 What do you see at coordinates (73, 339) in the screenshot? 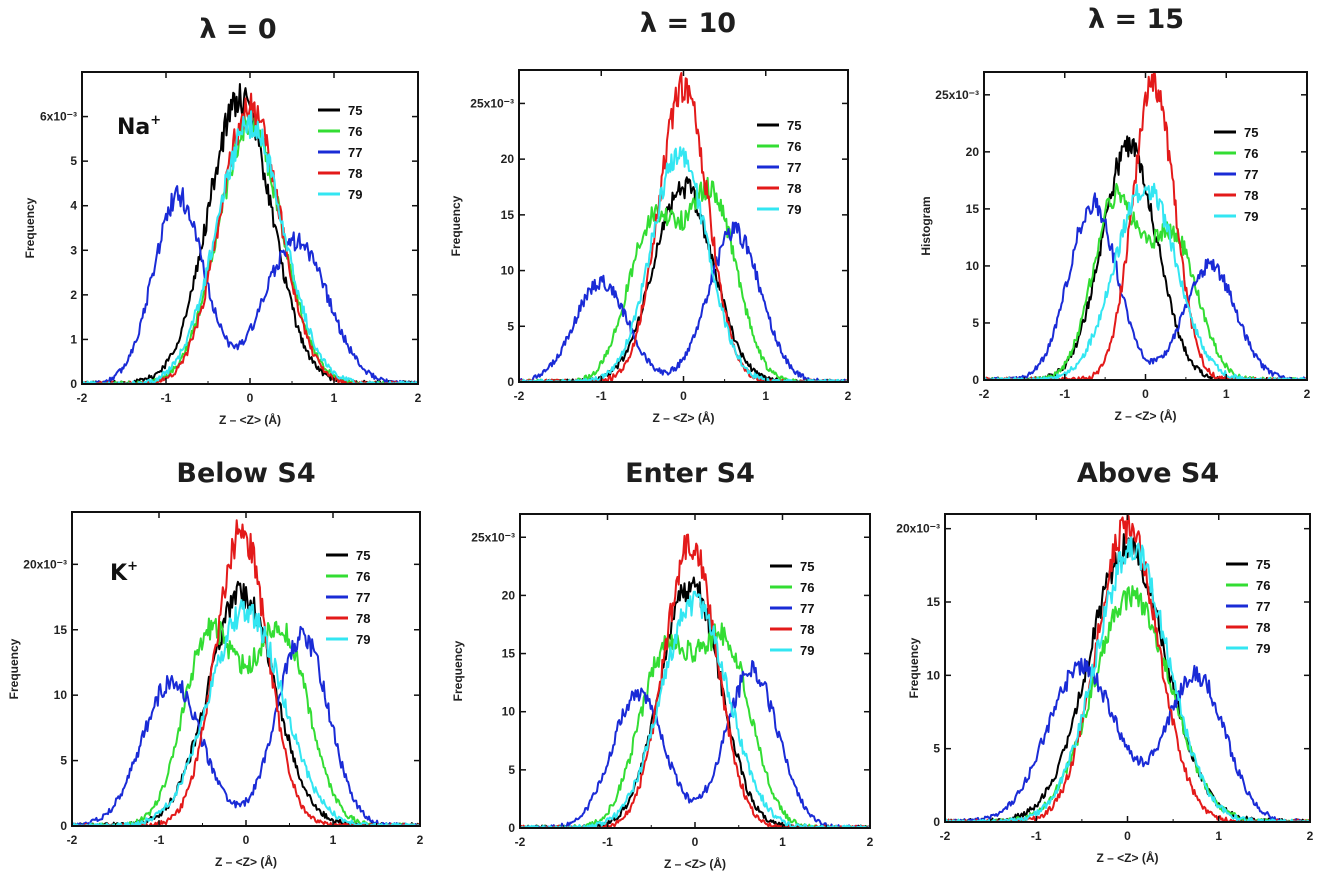
I see `y-tick-label: 1` at bounding box center [73, 339].